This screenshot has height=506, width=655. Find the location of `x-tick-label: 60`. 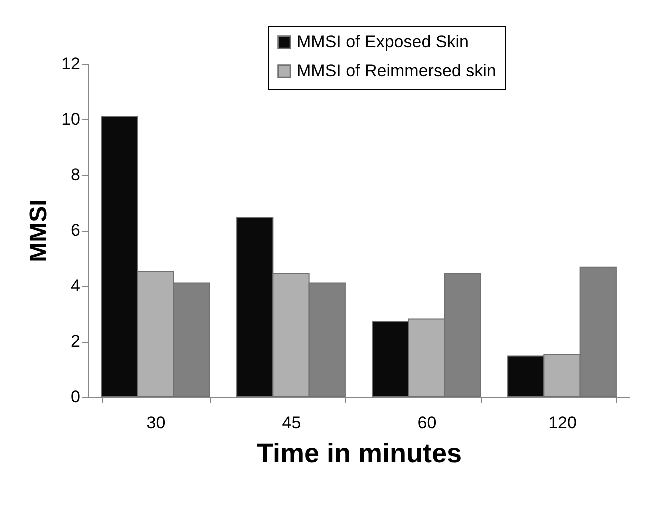

x-tick-label: 60 is located at coordinates (427, 423).